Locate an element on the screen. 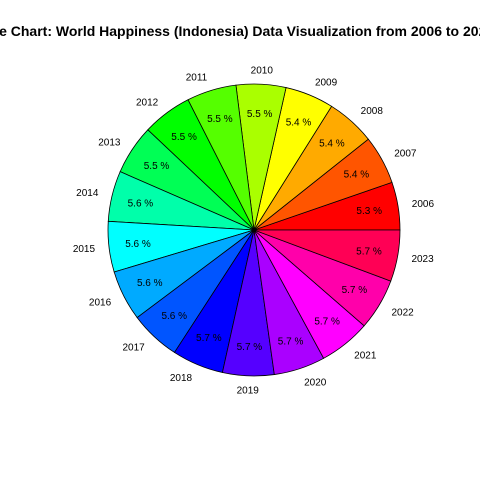 Image resolution: width=480 pixels, height=480 pixels. slice-label-2007: 2007 is located at coordinates (405, 153).